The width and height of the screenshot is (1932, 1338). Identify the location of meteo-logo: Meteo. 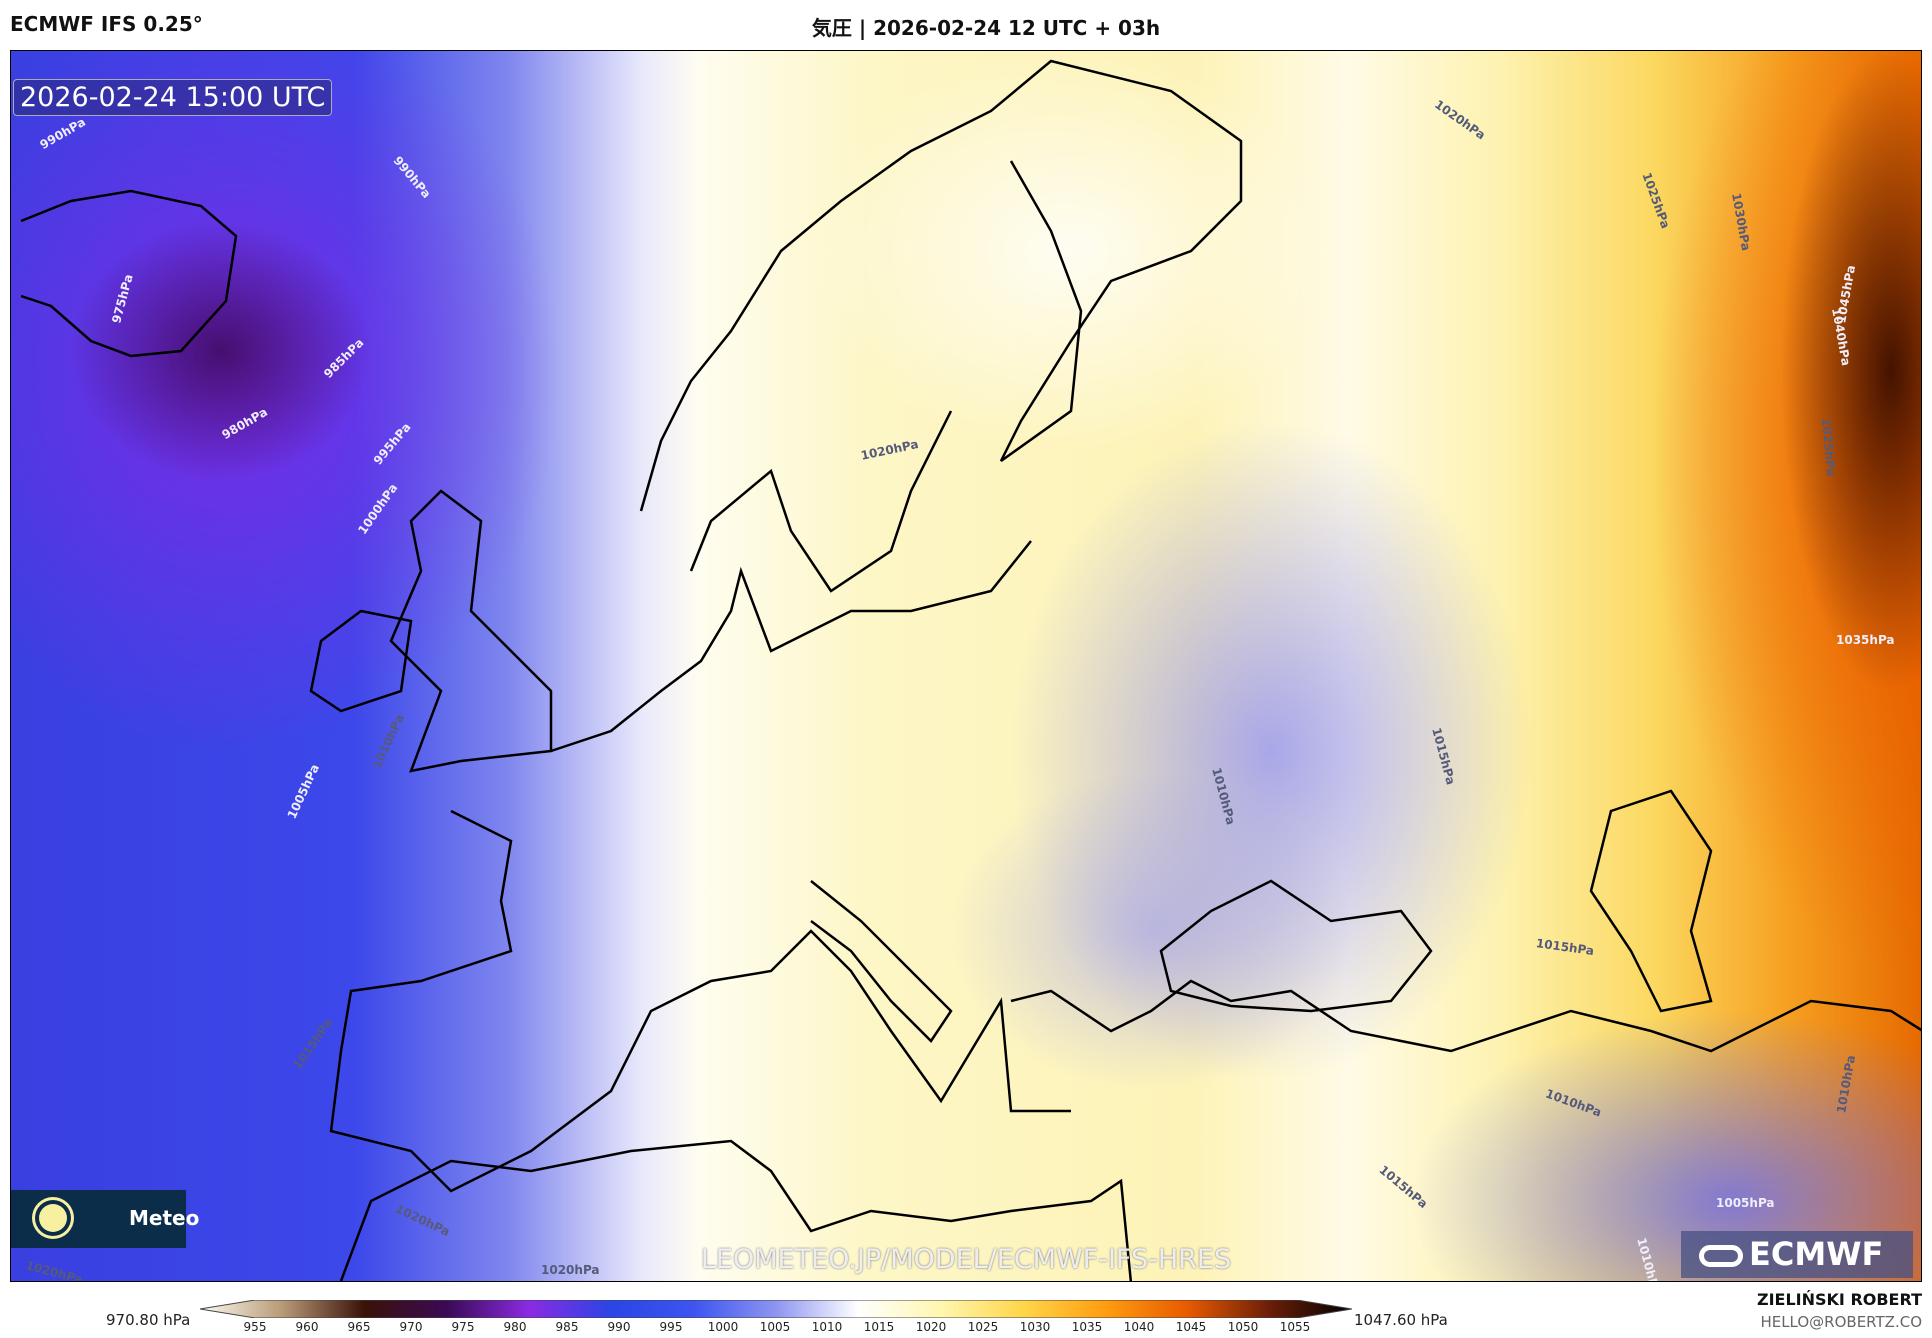
(105, 1219).